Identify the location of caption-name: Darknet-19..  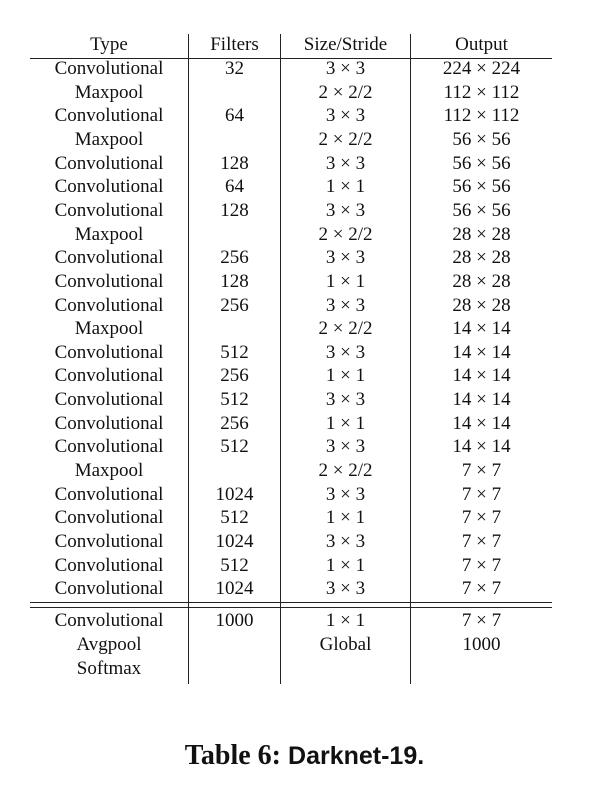
(356, 756).